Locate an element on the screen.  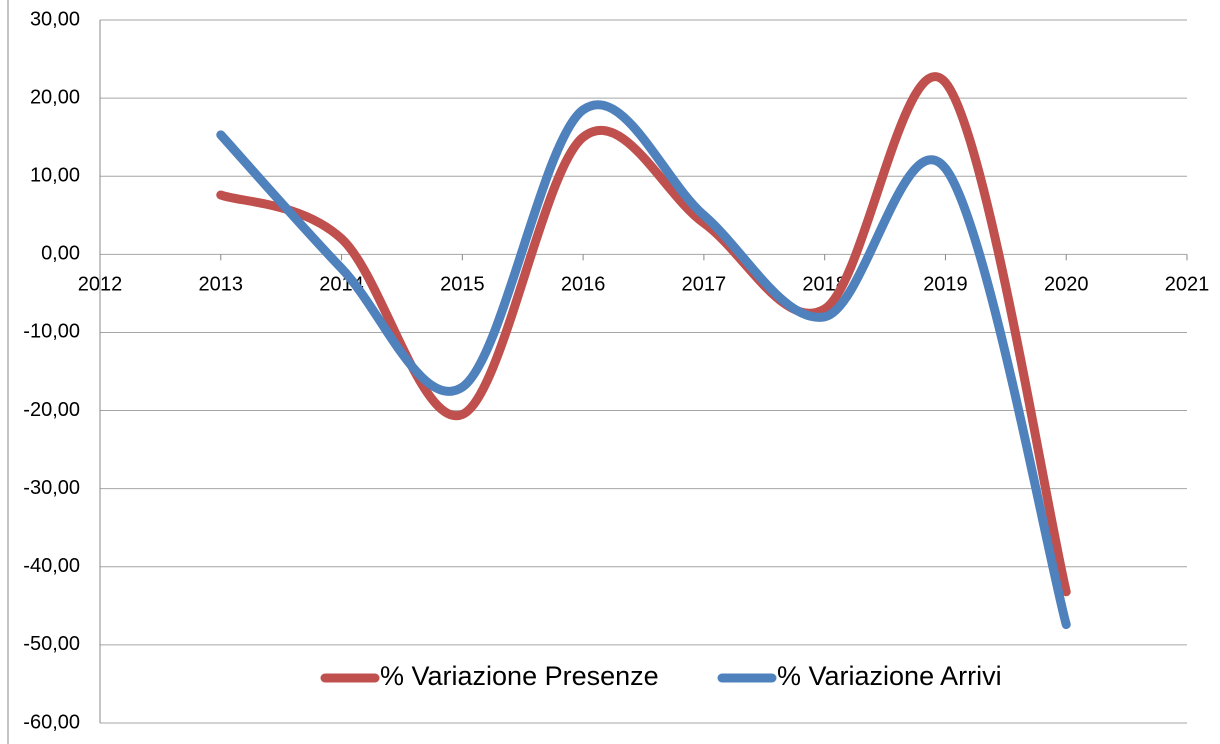
x-tick-label: 2020 is located at coordinates (1066, 285).